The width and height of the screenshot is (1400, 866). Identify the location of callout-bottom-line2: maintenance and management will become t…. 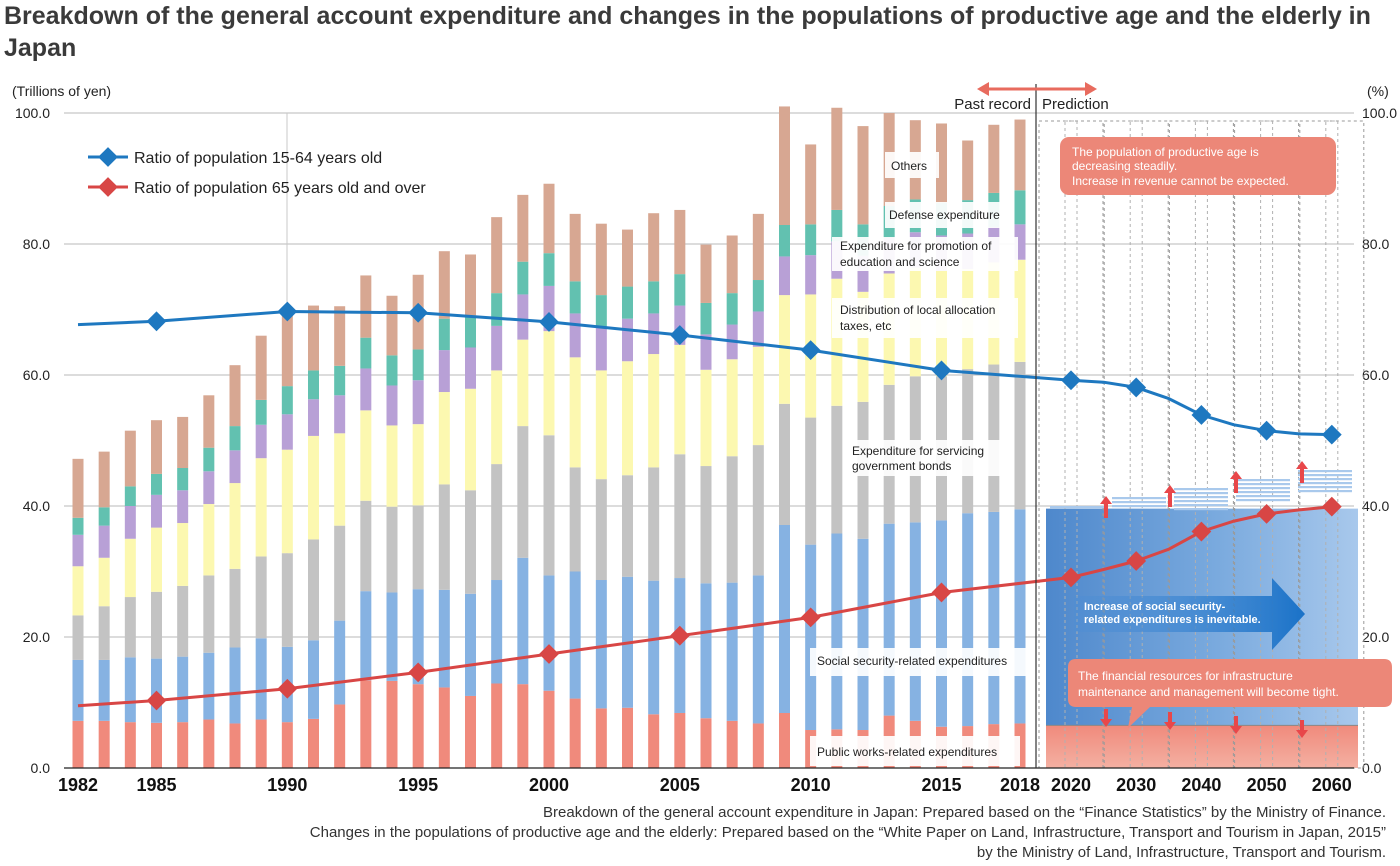
(1208, 692).